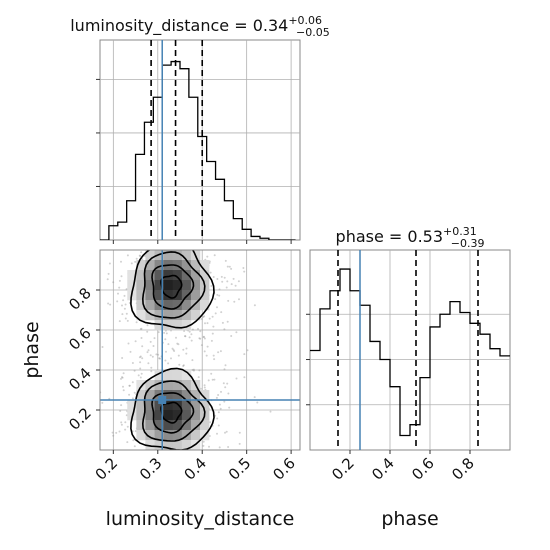  Describe the element at coordinates (195, 469) in the screenshot. I see `density-2d-xtick-label: 0.4` at that location.